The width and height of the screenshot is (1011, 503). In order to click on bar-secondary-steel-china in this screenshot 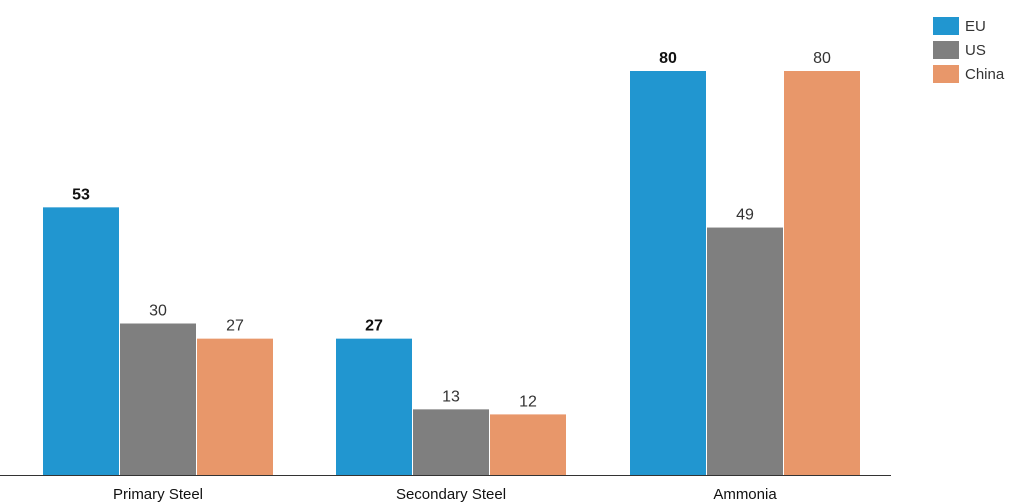, I will do `click(528, 444)`.